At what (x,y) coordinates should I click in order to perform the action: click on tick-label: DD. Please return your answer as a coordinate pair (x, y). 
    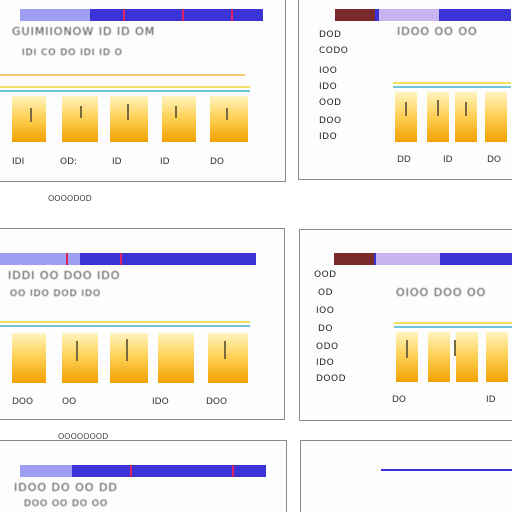
    Looking at the image, I should click on (404, 160).